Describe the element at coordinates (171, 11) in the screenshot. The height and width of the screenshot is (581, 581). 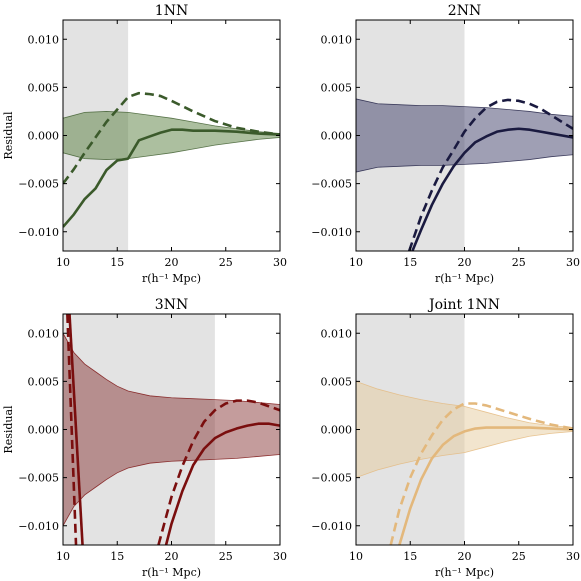
I see `chart-title: 1NN` at that location.